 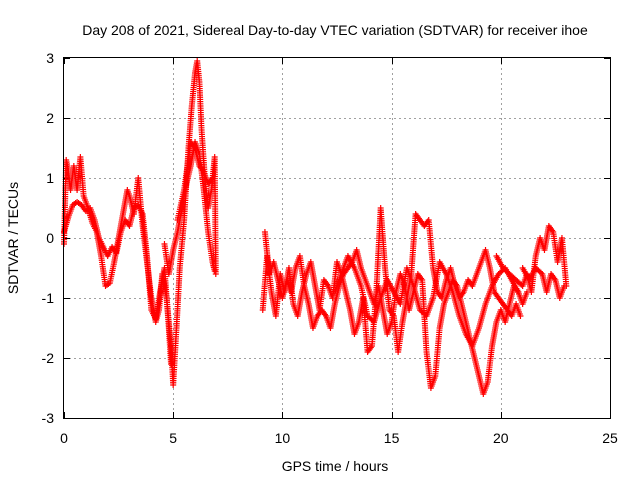 I want to click on x-tick-label: 0, so click(x=64, y=438).